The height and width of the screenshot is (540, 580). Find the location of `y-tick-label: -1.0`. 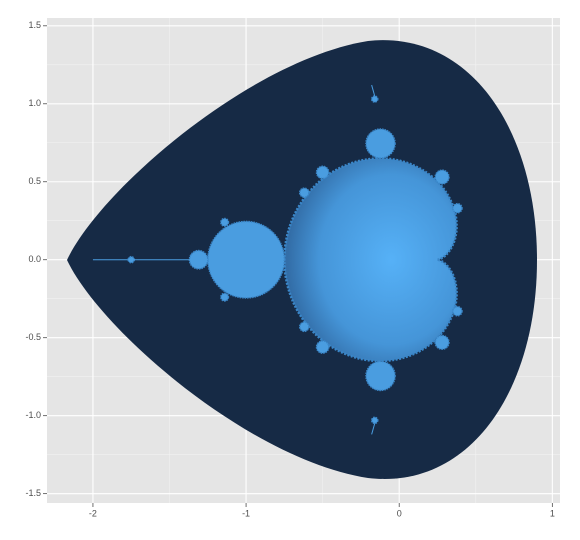

y-tick-label: -1.0 is located at coordinates (33, 415).